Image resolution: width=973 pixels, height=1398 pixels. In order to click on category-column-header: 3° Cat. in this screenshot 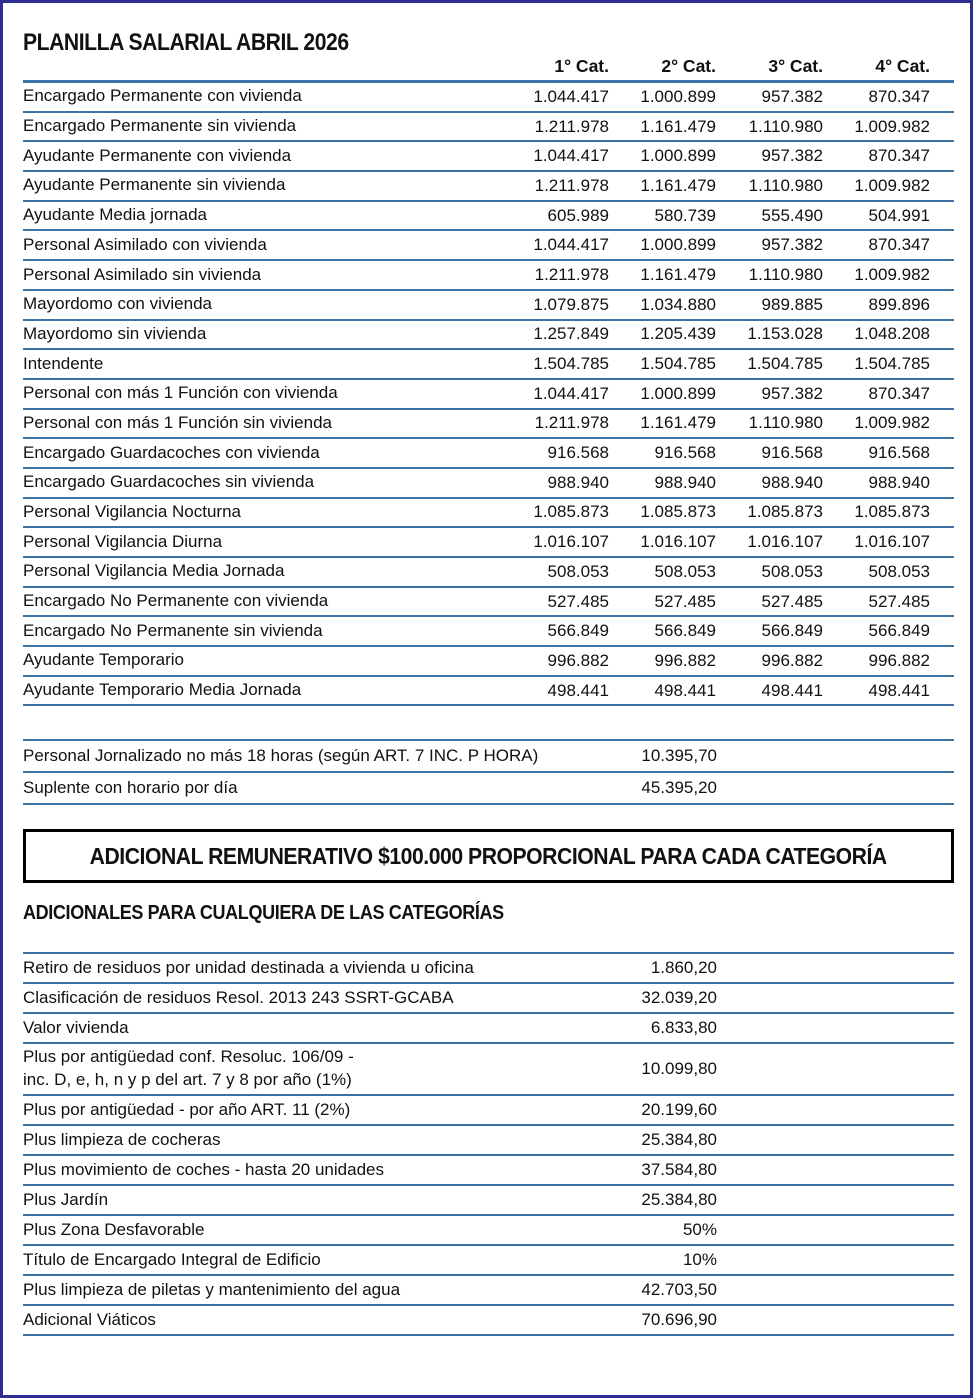, I will do `click(795, 66)`.